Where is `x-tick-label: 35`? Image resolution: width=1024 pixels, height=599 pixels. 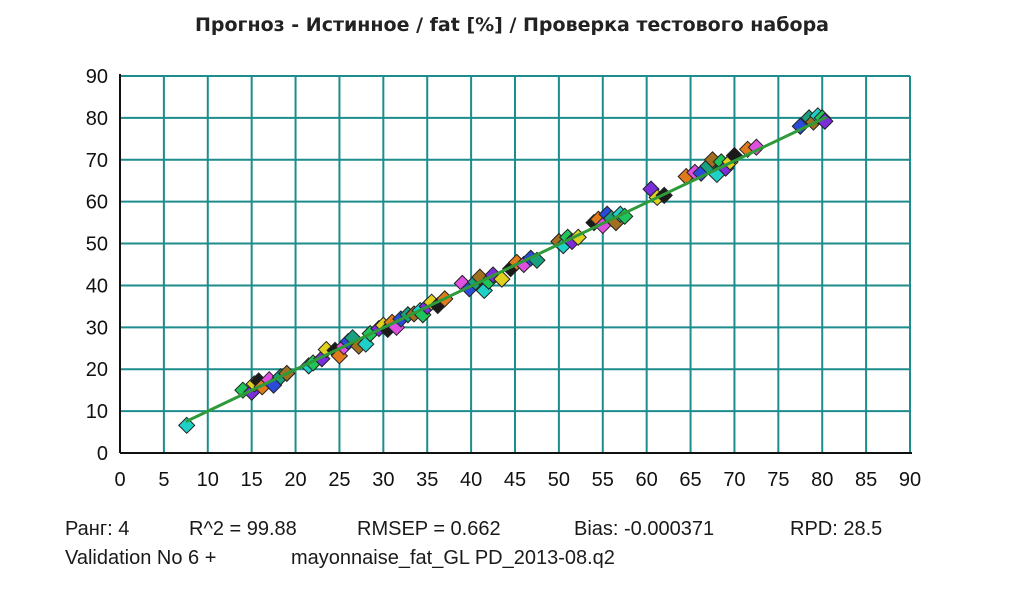 x-tick-label: 35 is located at coordinates (427, 480).